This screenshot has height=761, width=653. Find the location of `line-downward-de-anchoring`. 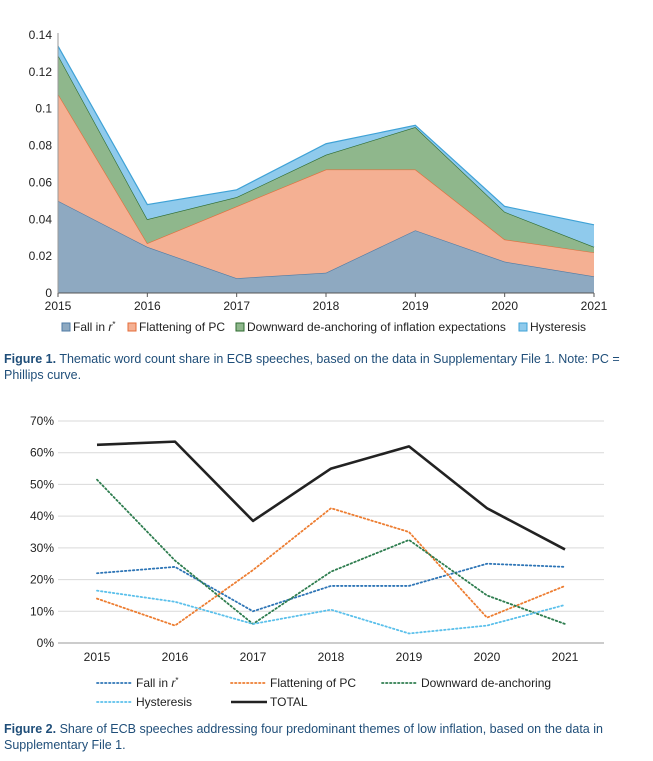

line-downward-de-anchoring is located at coordinates (331, 551).